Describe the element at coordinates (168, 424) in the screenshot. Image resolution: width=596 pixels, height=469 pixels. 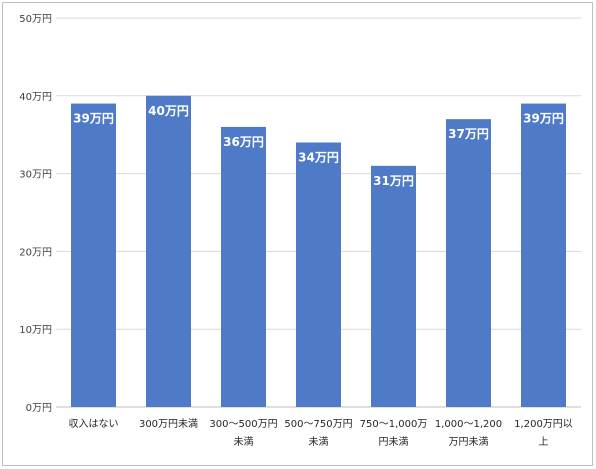
I see `x-tick-label: 300万円未満` at that location.